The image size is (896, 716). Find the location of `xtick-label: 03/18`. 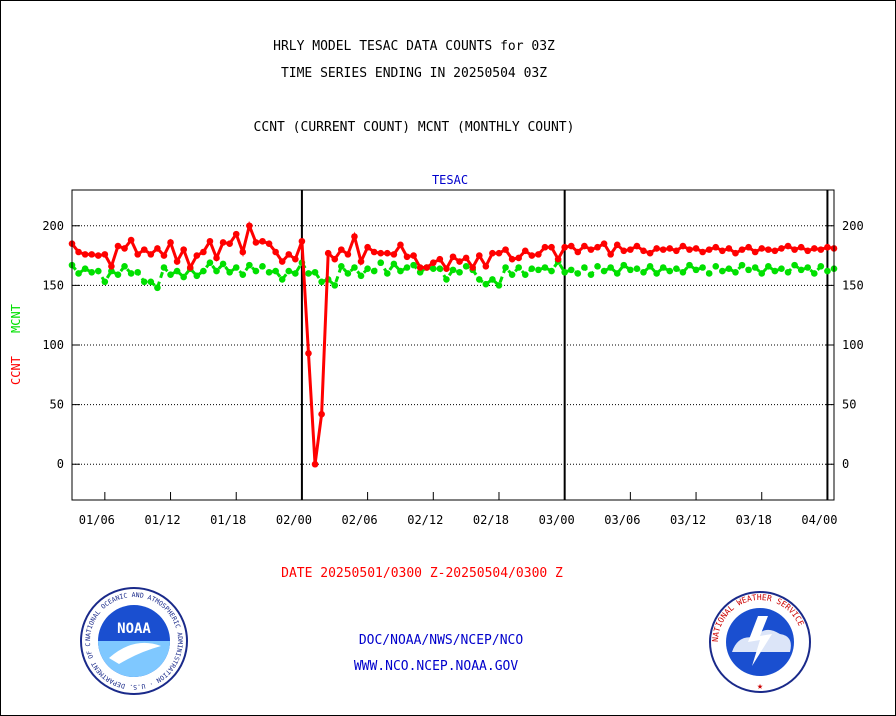

xtick-label: 03/18 is located at coordinates (754, 520).